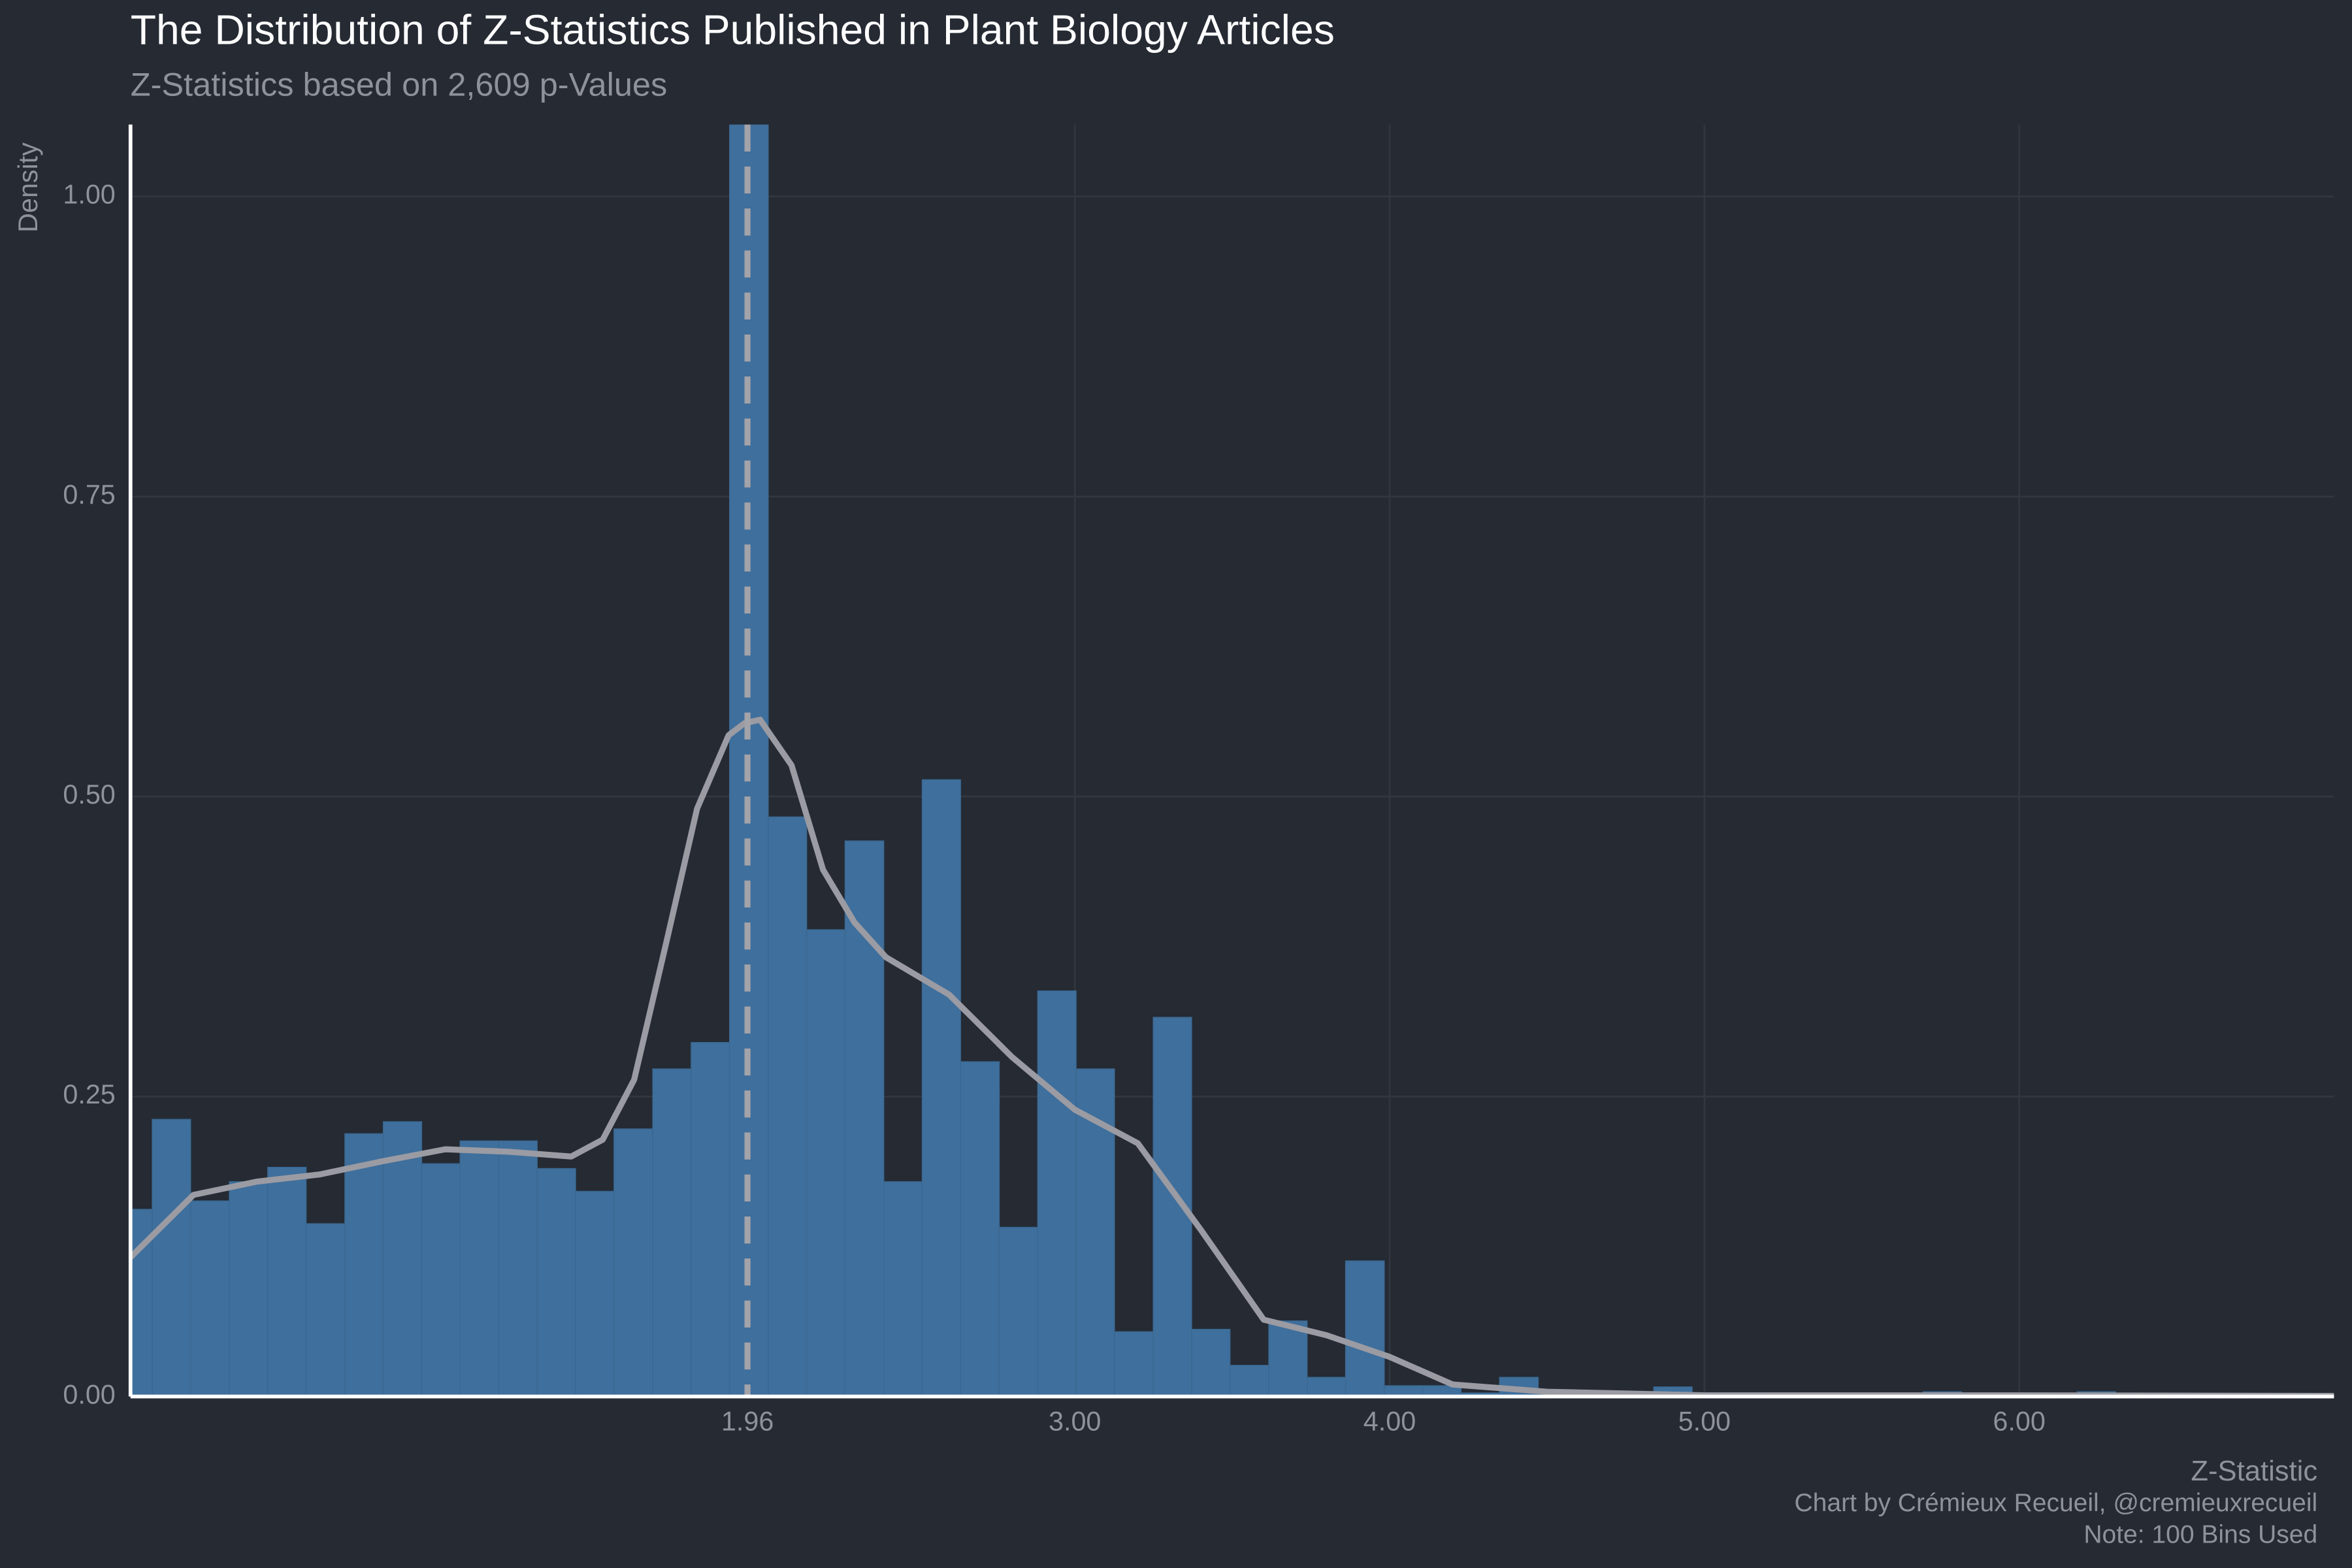  I want to click on y-tick-label: 0.00, so click(89, 1394).